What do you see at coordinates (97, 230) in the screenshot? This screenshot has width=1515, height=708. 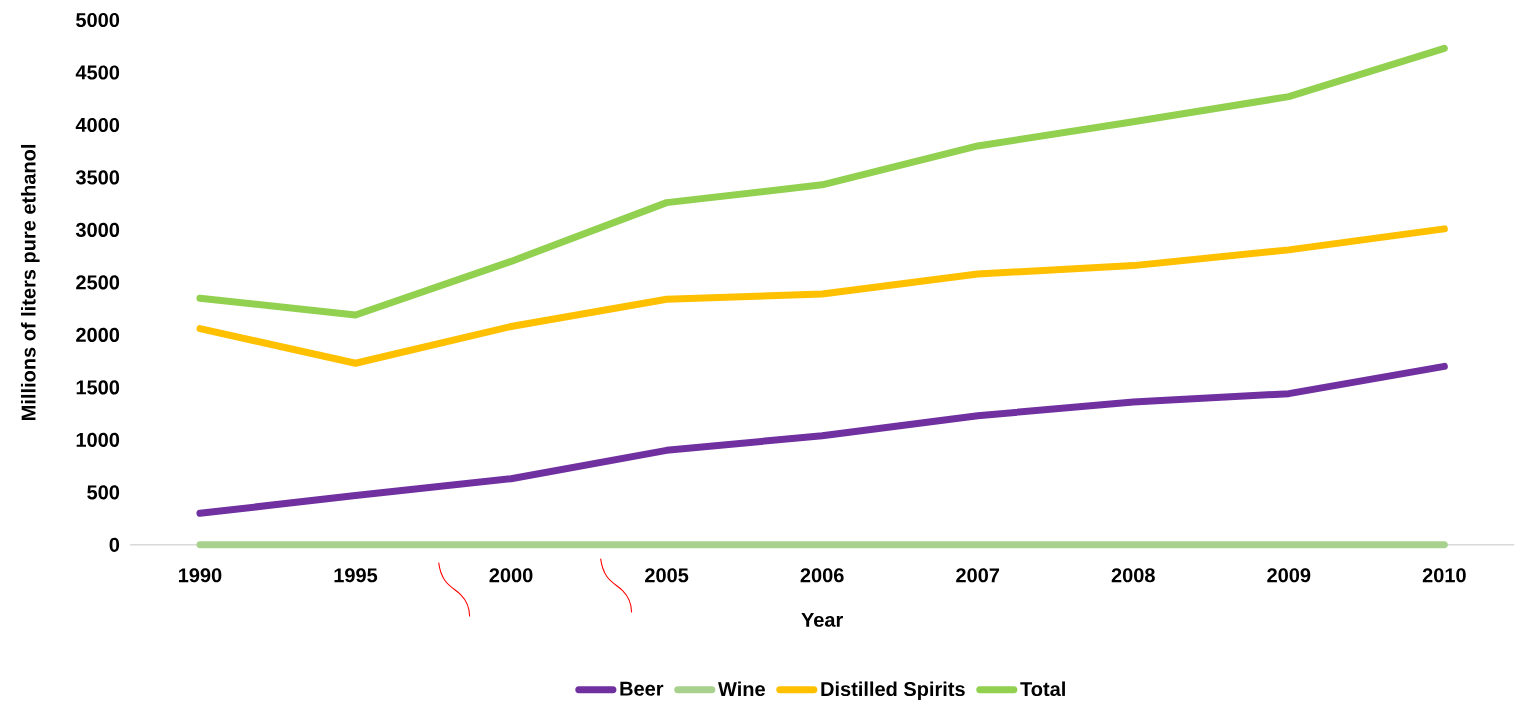 I see `y-tick-label: 3000` at bounding box center [97, 230].